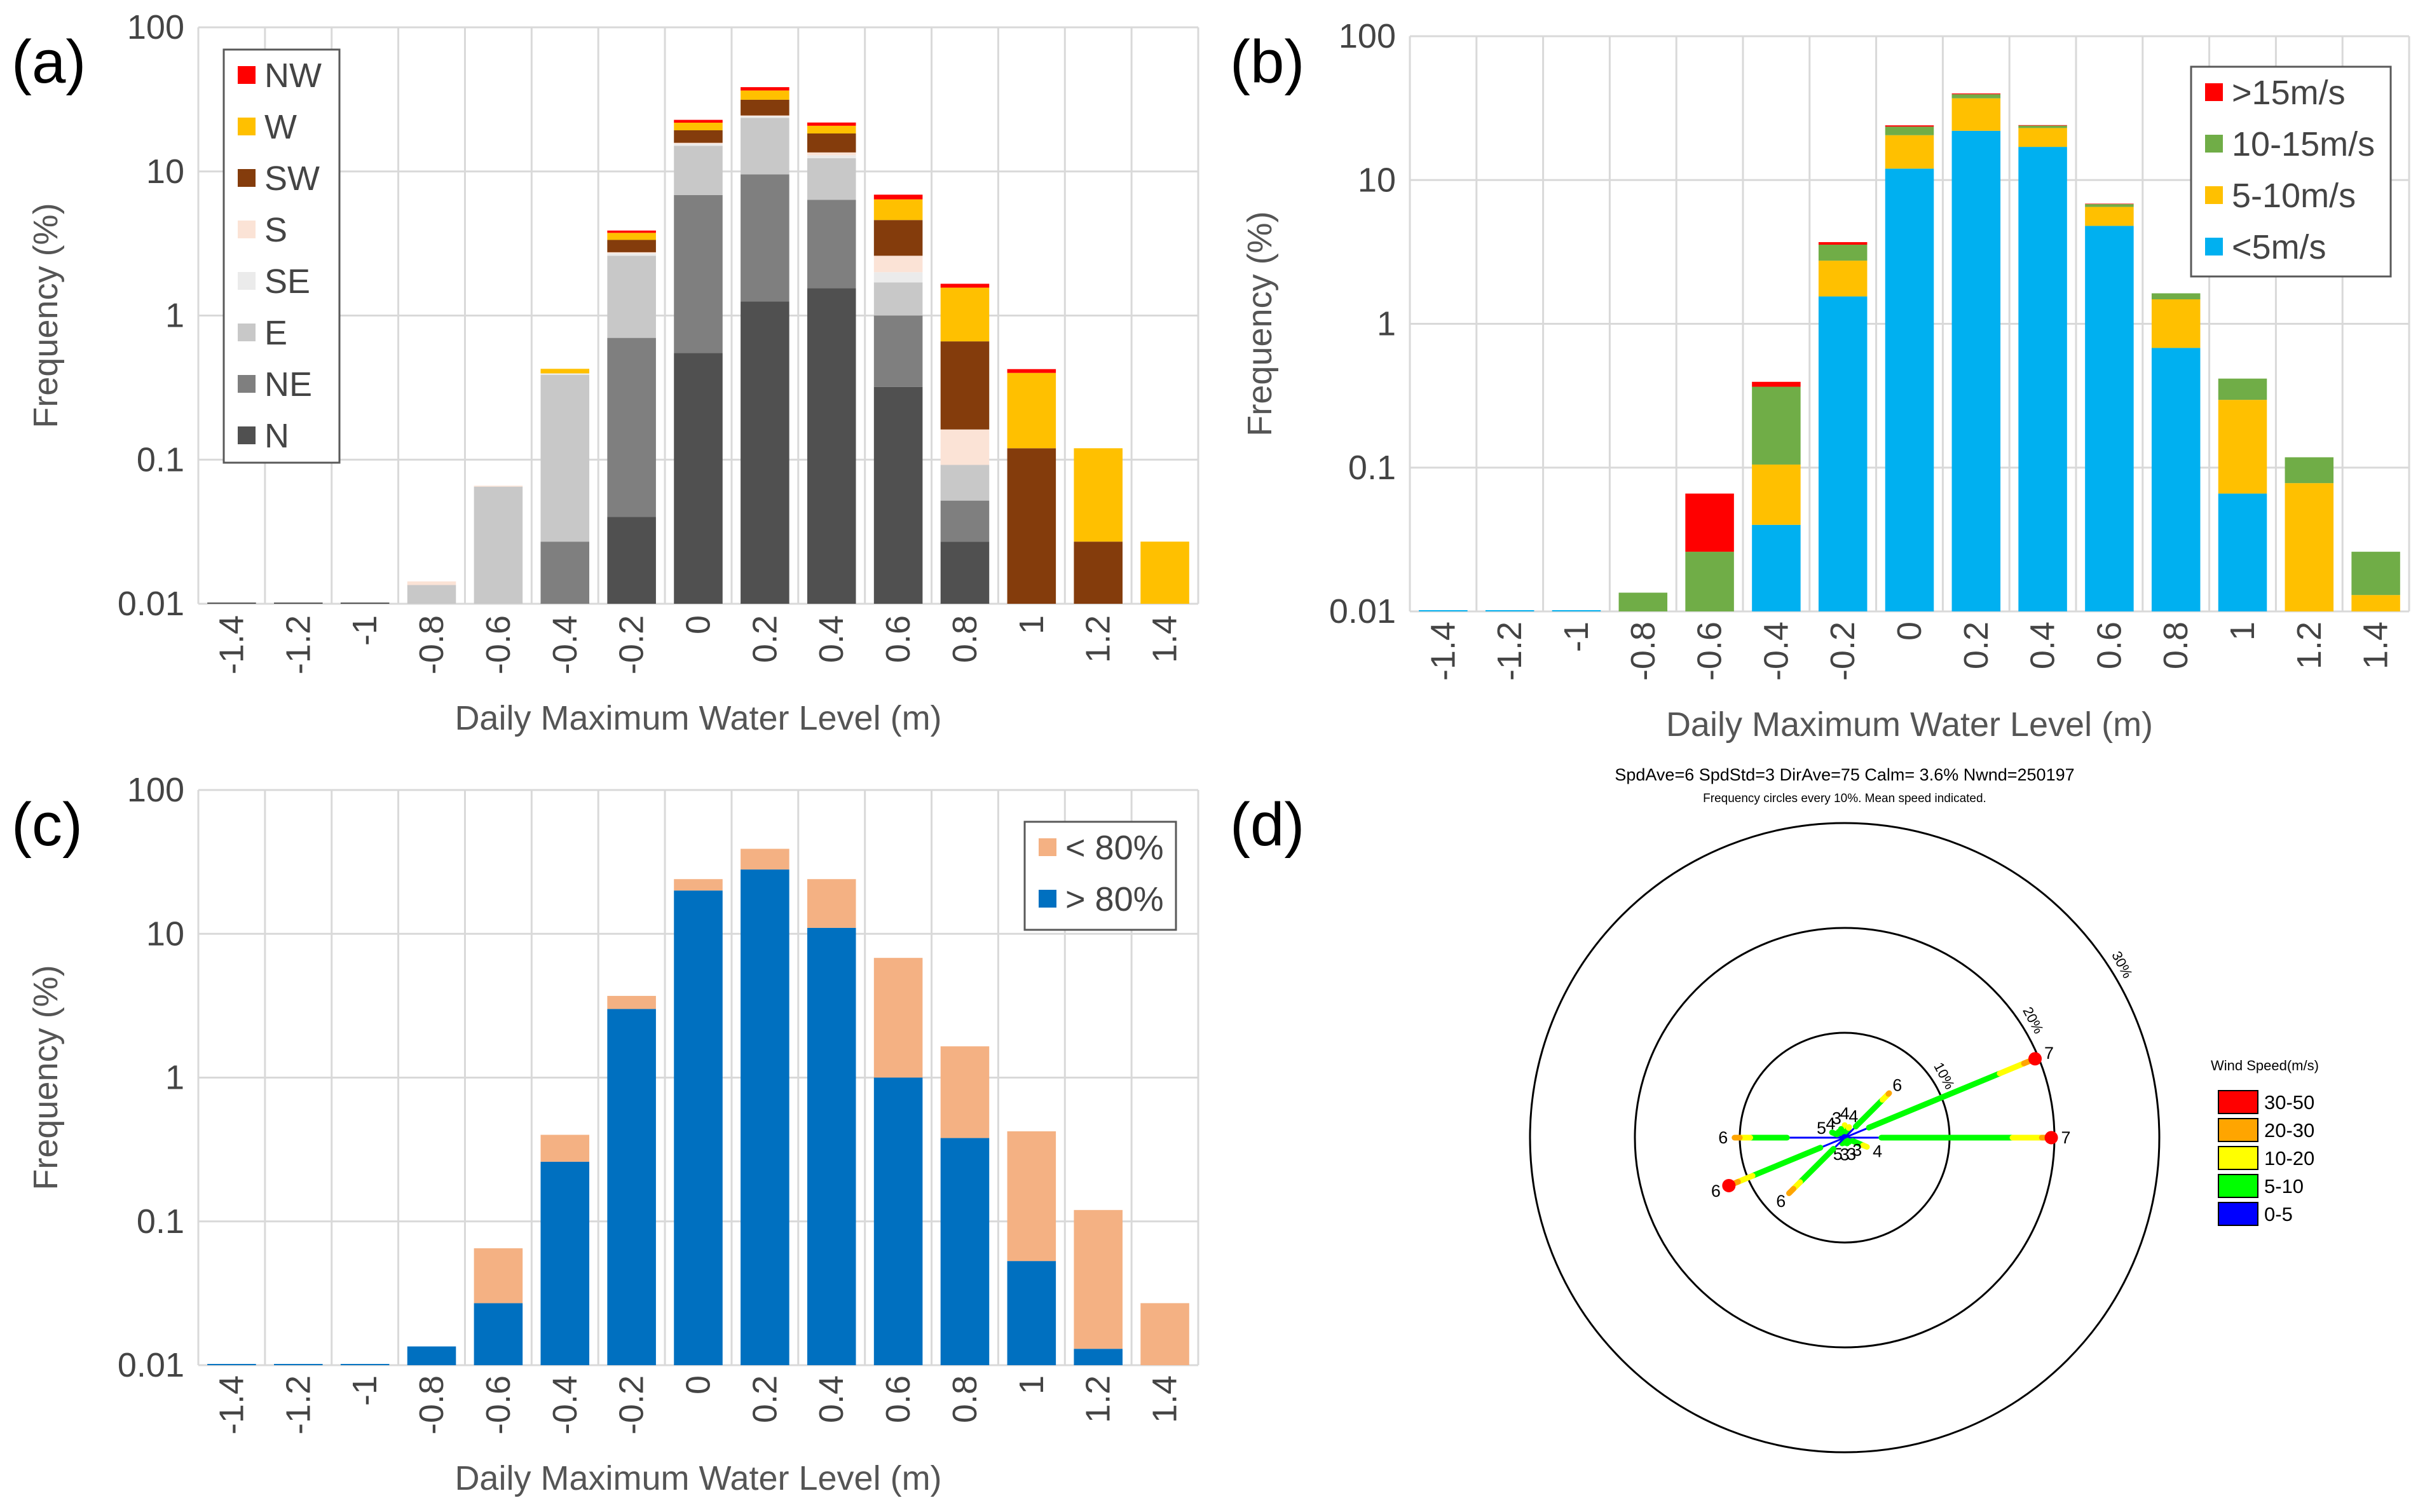 Image resolution: width=2432 pixels, height=1512 pixels. What do you see at coordinates (1821, 1128) in the screenshot?
I see `spoke-mean-label: 5` at bounding box center [1821, 1128].